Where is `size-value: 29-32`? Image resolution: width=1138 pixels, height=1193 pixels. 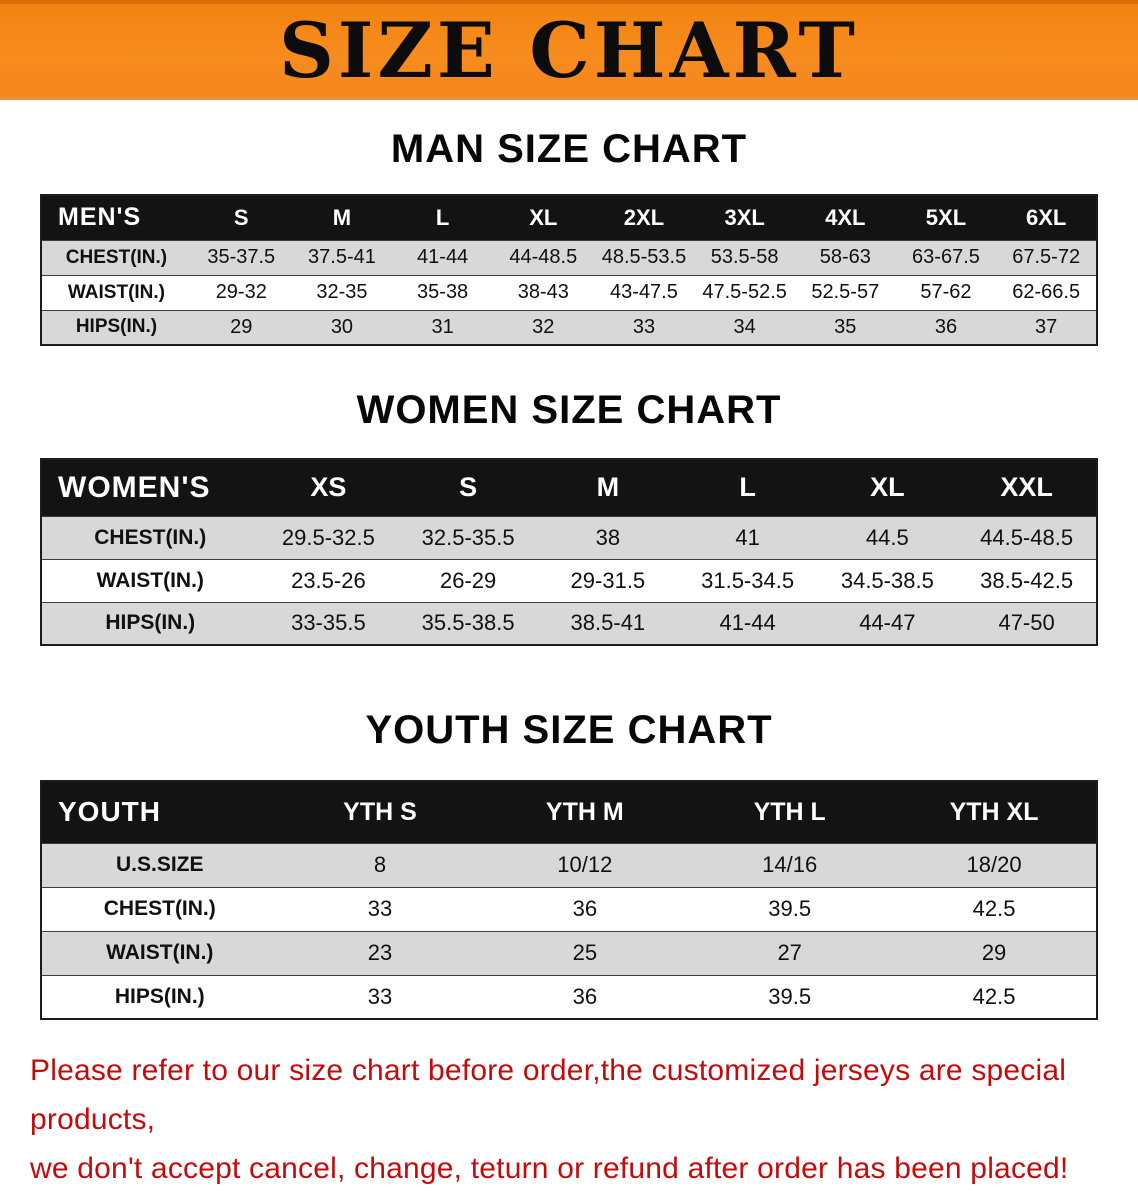
size-value: 29-32 is located at coordinates (241, 292).